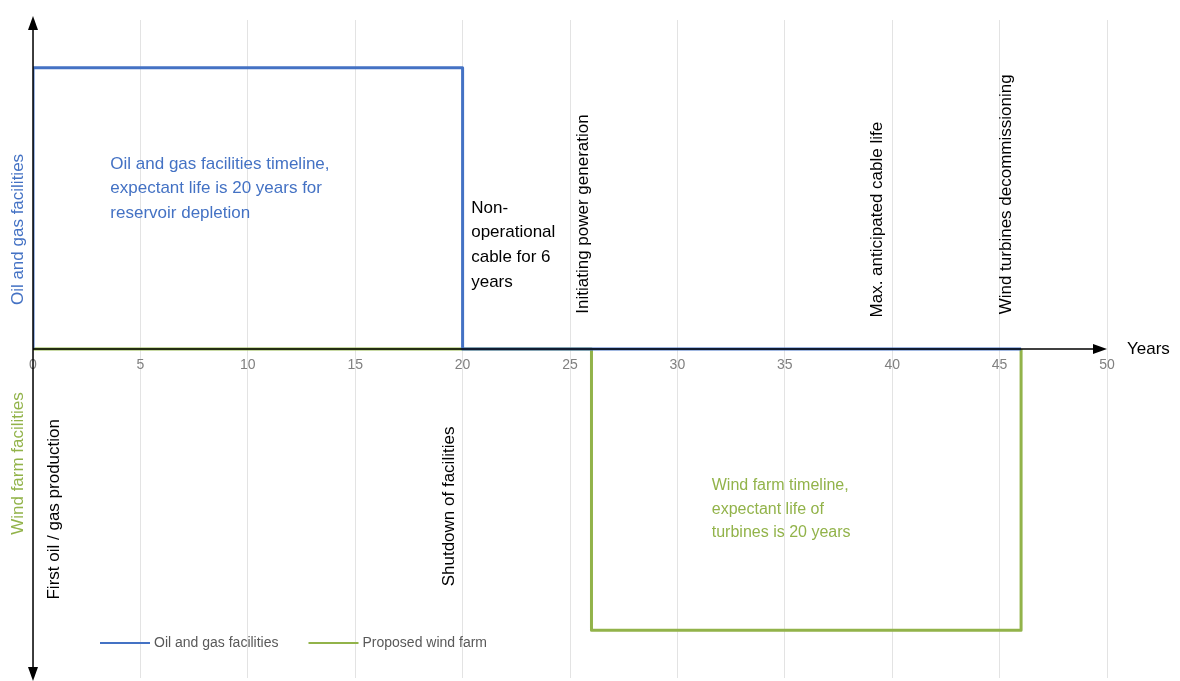  I want to click on x-axis-title: Years, so click(1148, 348).